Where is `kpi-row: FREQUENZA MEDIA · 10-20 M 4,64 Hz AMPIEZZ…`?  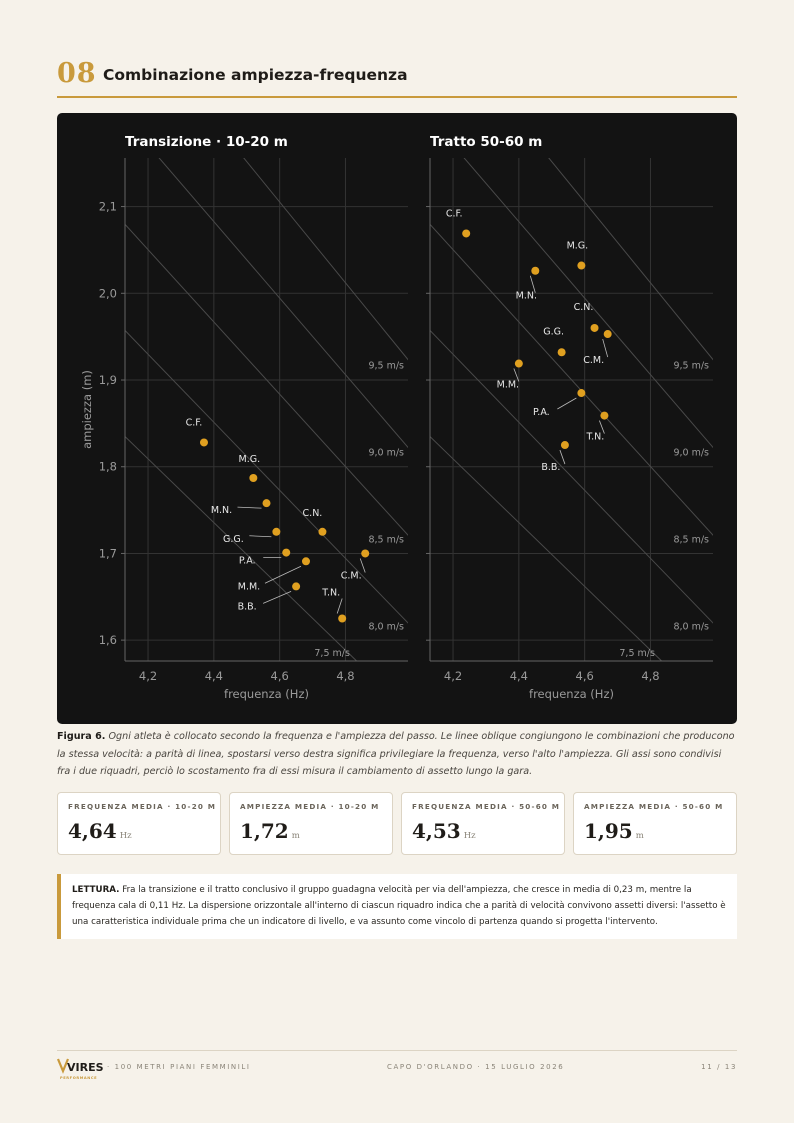 kpi-row: FREQUENZA MEDIA · 10-20 M 4,64 Hz AMPIEZZ… is located at coordinates (397, 823).